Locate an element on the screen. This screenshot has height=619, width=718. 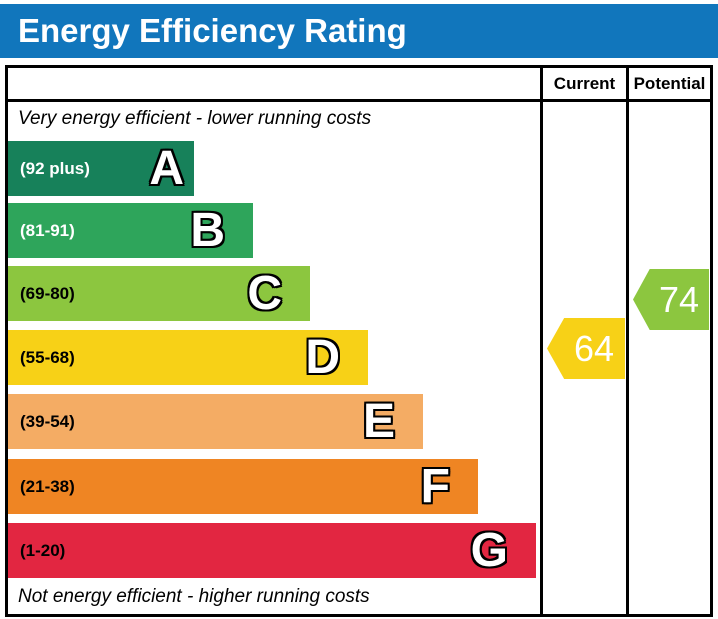
table-header-row: Current Potential is located at coordinates (359, 85).